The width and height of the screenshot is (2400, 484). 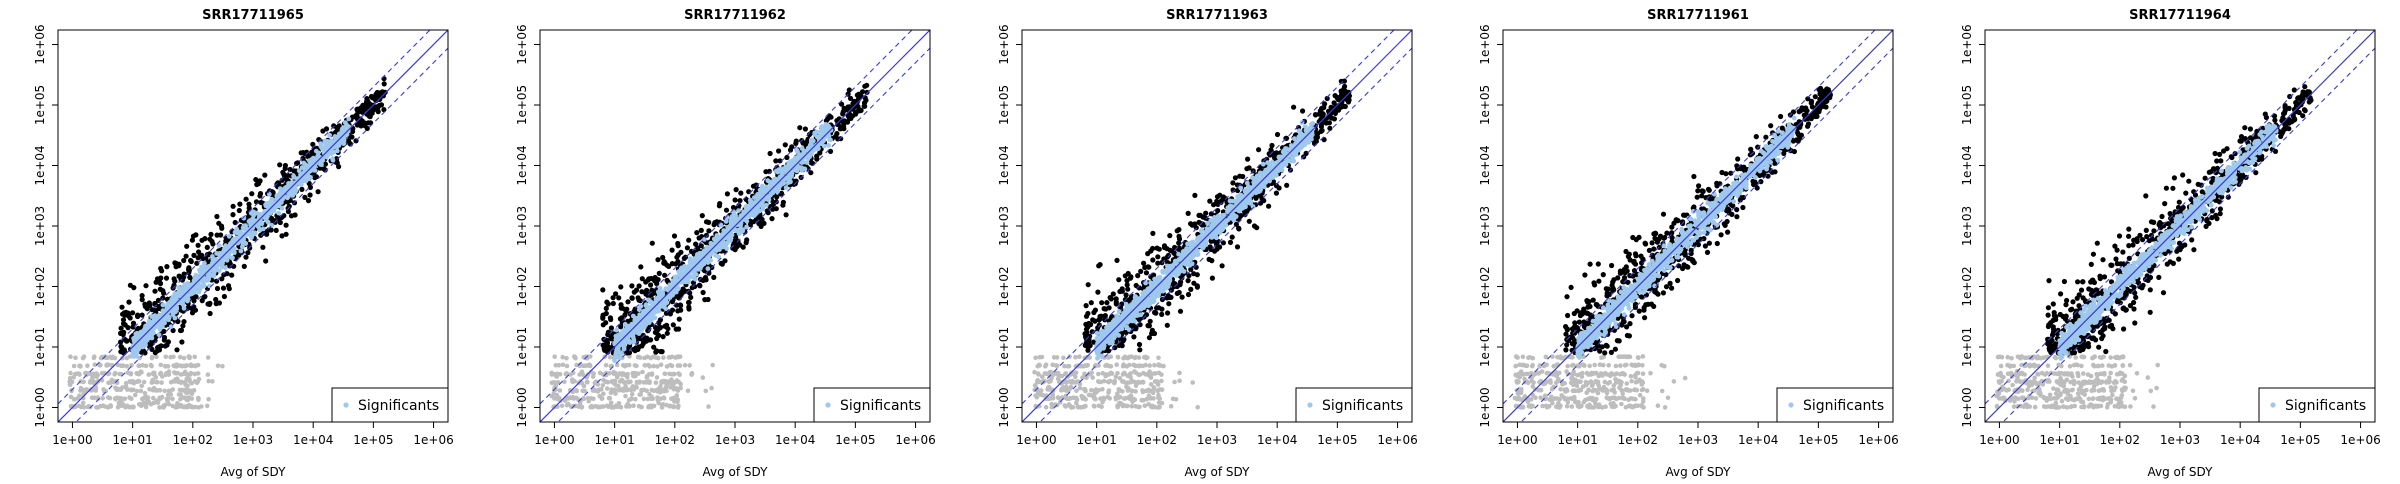 I want to click on legend-marker, so click(x=827, y=404).